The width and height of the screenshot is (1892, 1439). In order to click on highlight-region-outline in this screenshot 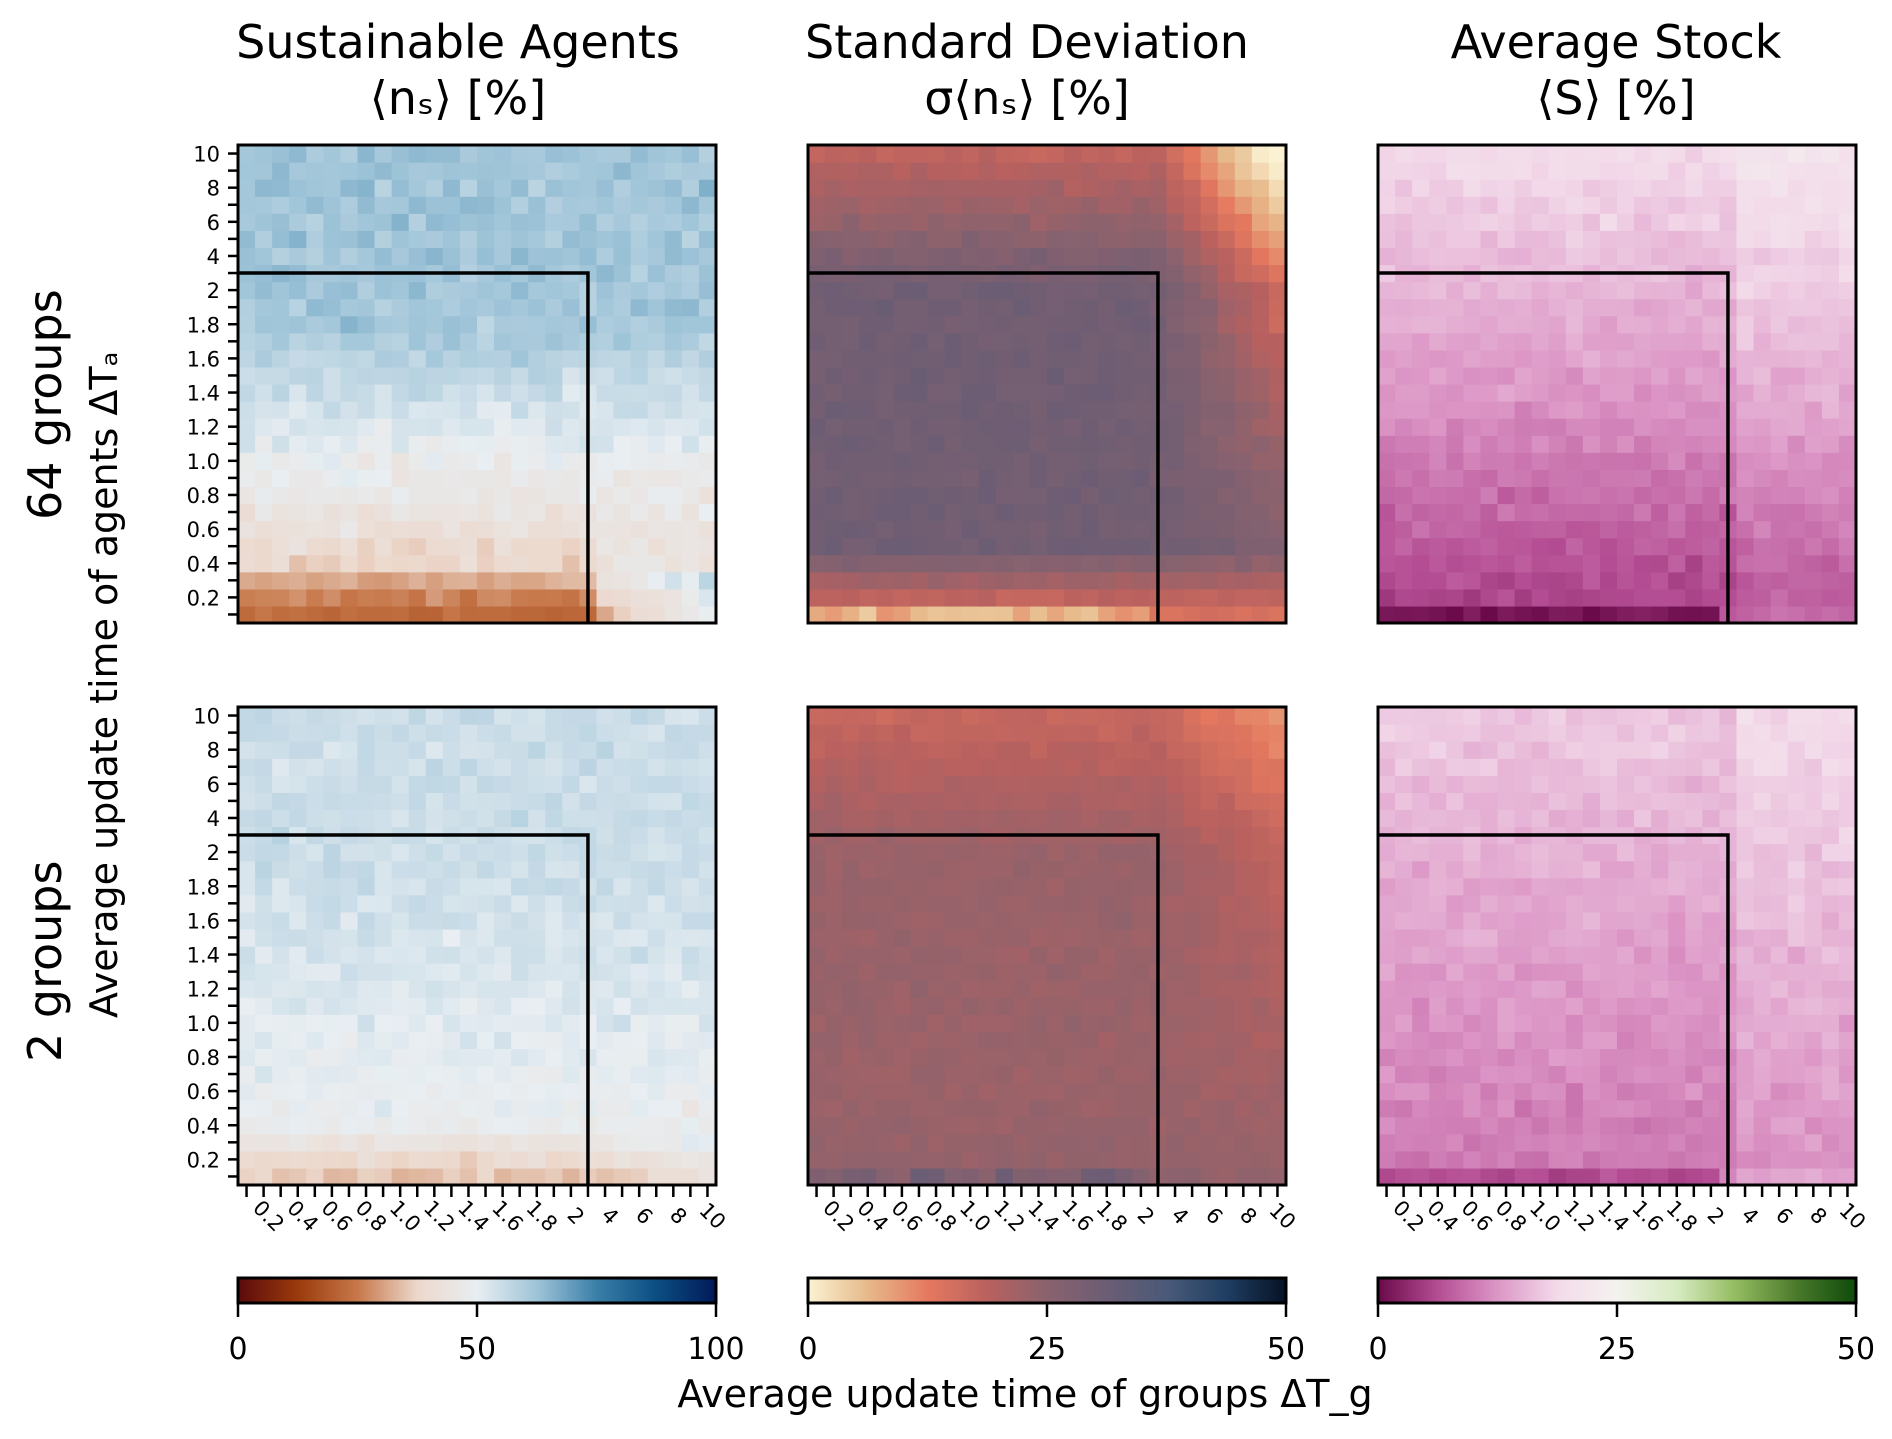, I will do `click(414, 447)`.